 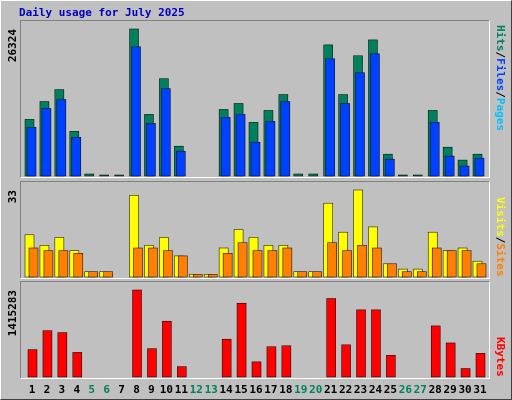 What do you see at coordinates (500, 114) in the screenshot?
I see `legend-entry: Pages` at bounding box center [500, 114].